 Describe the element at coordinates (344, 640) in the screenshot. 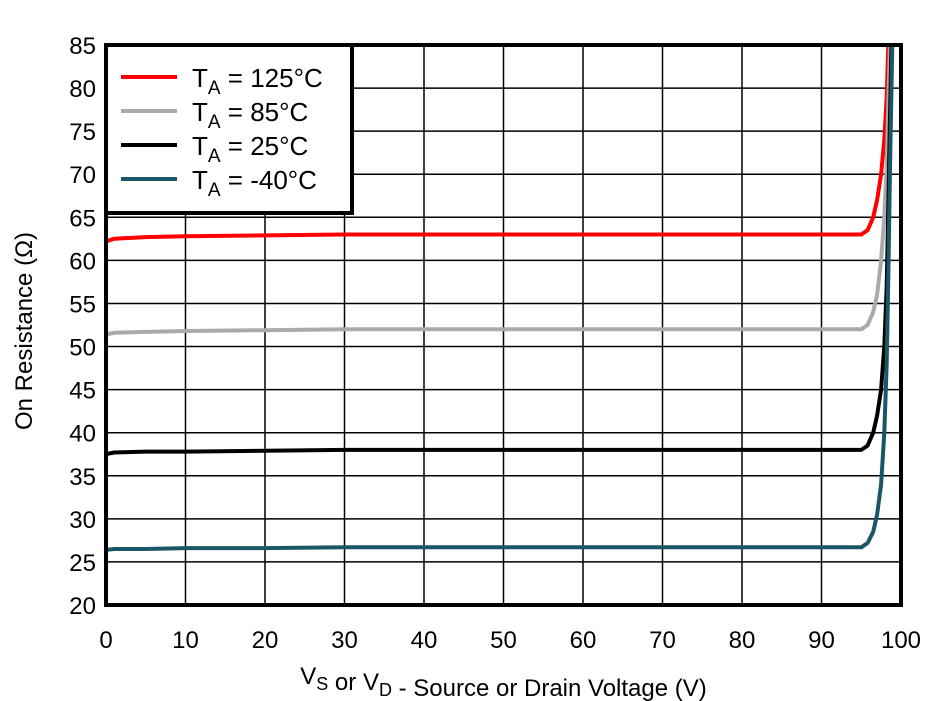

I see `x-tick-label: 30` at that location.